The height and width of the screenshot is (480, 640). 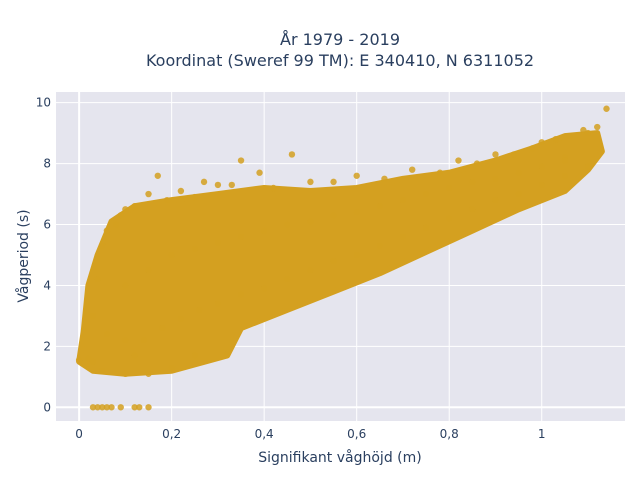 What do you see at coordinates (47, 164) in the screenshot?
I see `y-tick-label: 8` at bounding box center [47, 164].